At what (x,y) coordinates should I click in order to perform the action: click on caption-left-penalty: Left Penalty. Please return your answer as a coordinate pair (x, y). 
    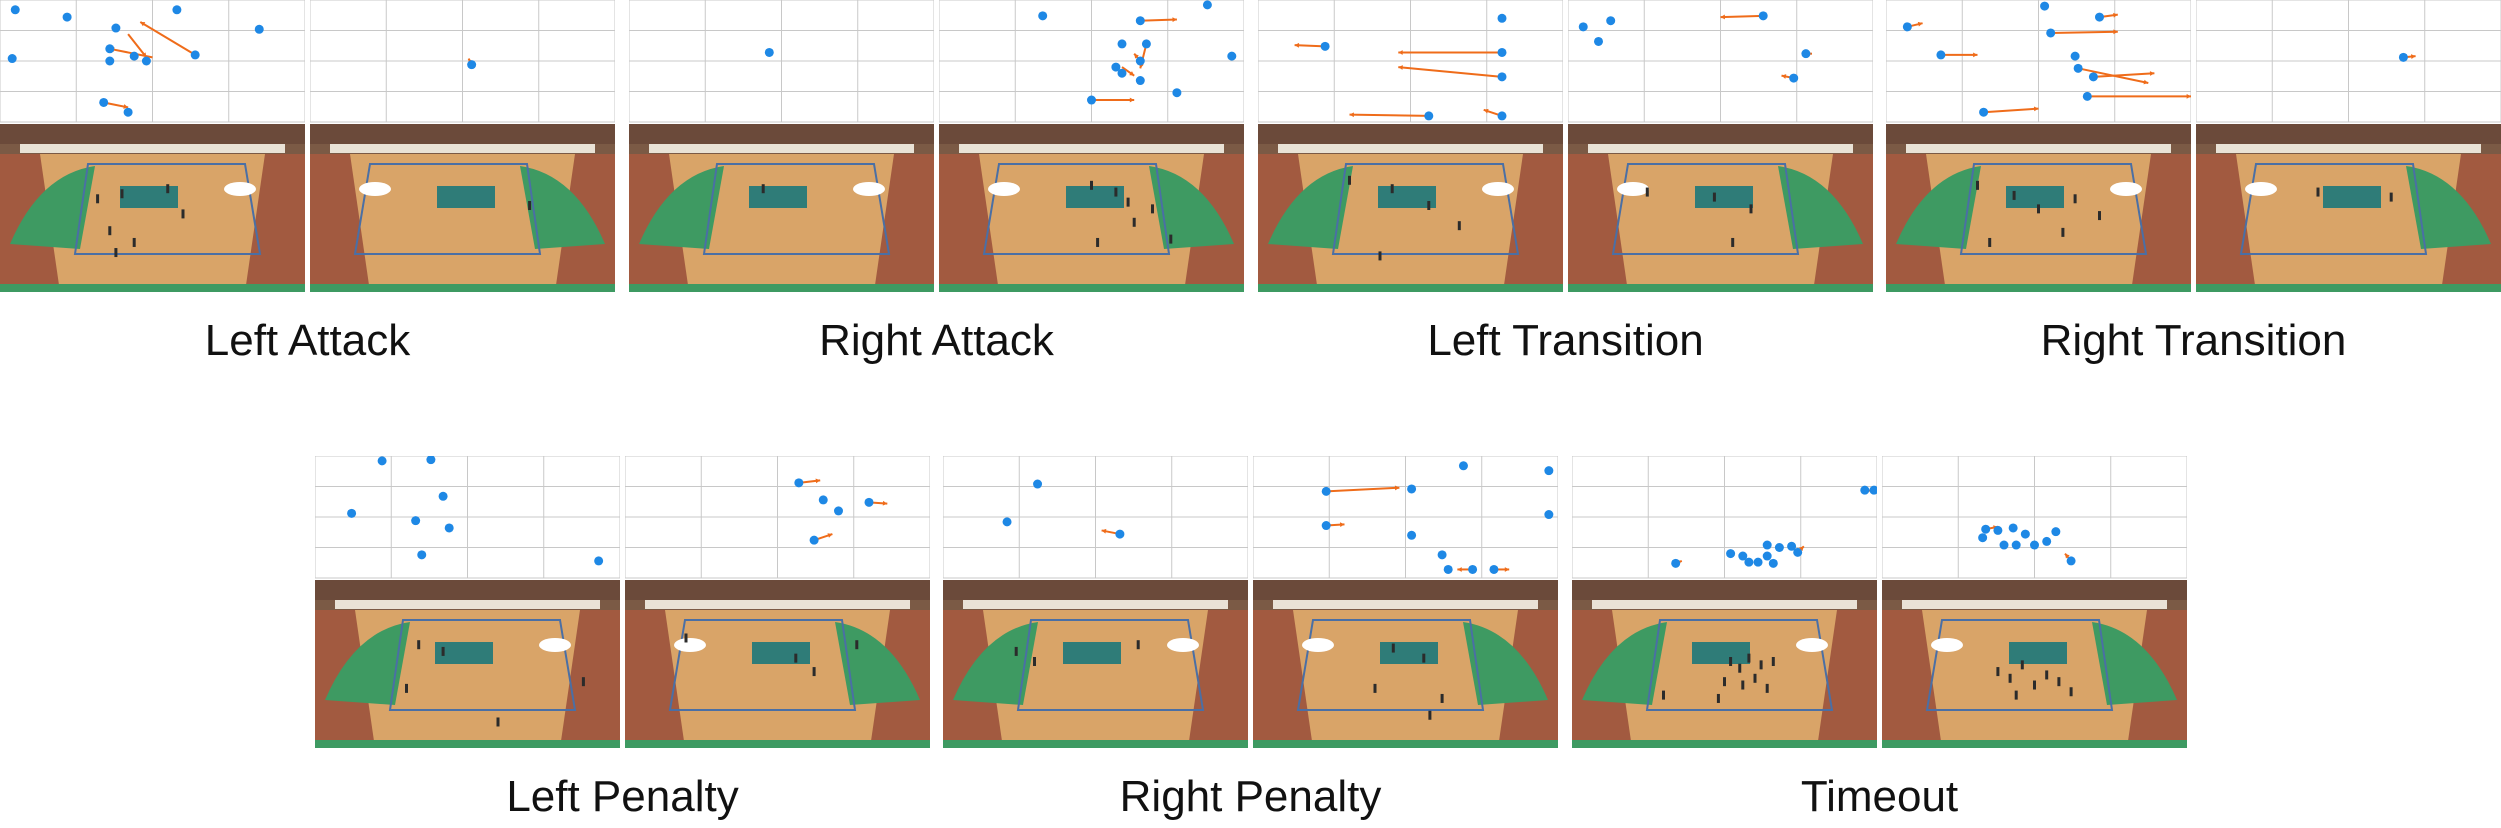
    Looking at the image, I should click on (622, 796).